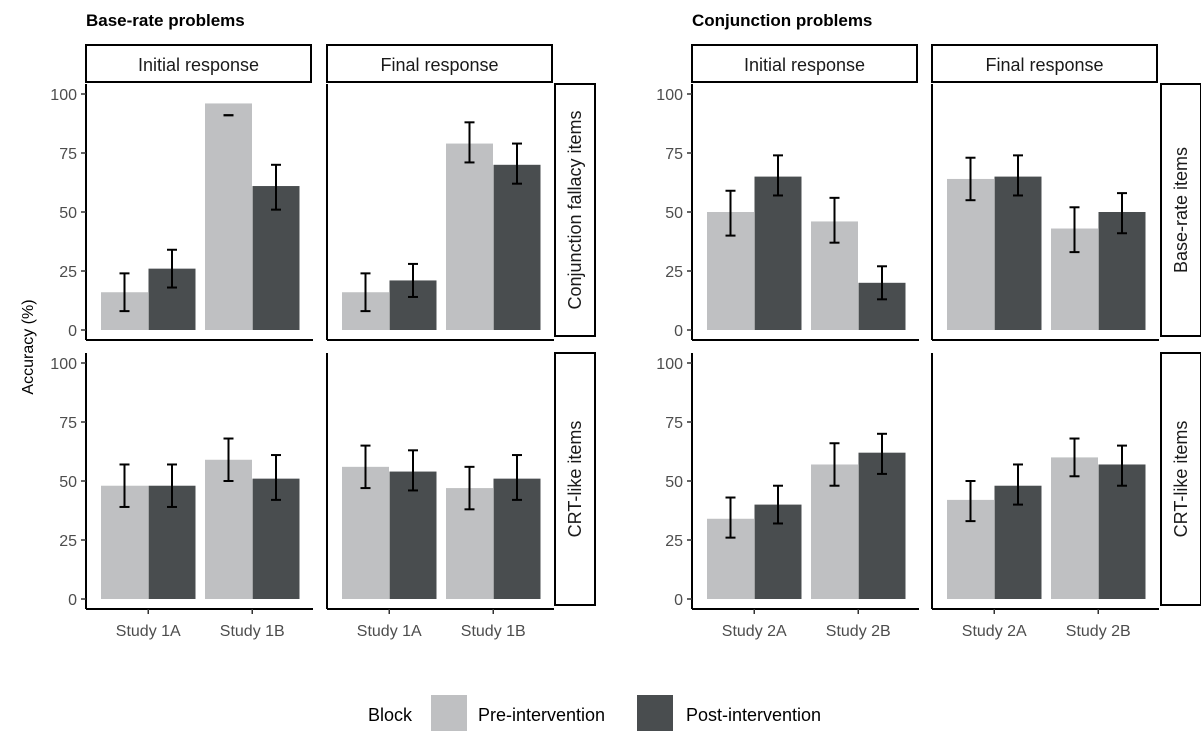 This screenshot has height=731, width=1201. What do you see at coordinates (787, 496) in the screenshot?
I see `facet-panel: 0 25 50 75 100 Study 2A Study 2B` at bounding box center [787, 496].